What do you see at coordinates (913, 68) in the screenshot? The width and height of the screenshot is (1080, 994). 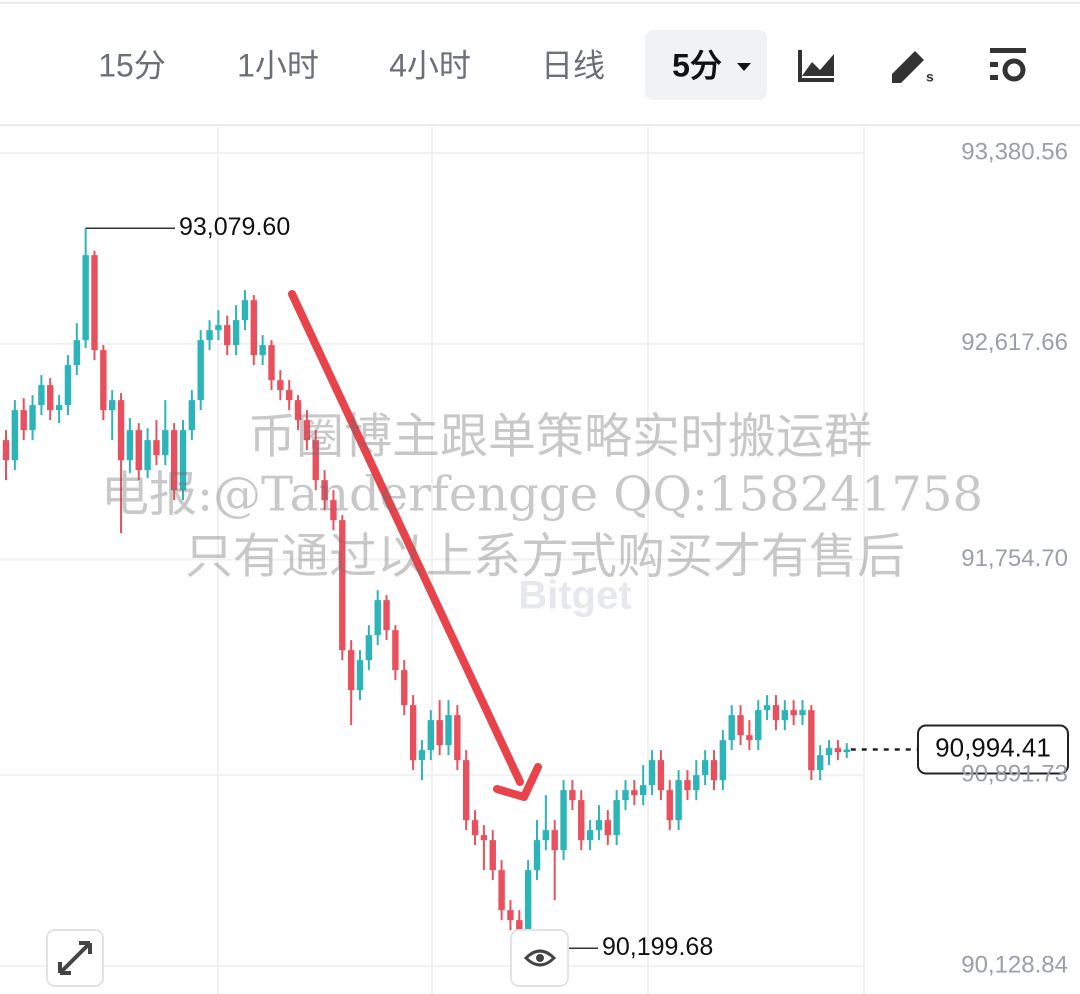 I see `draw-tool-icon: s` at bounding box center [913, 68].